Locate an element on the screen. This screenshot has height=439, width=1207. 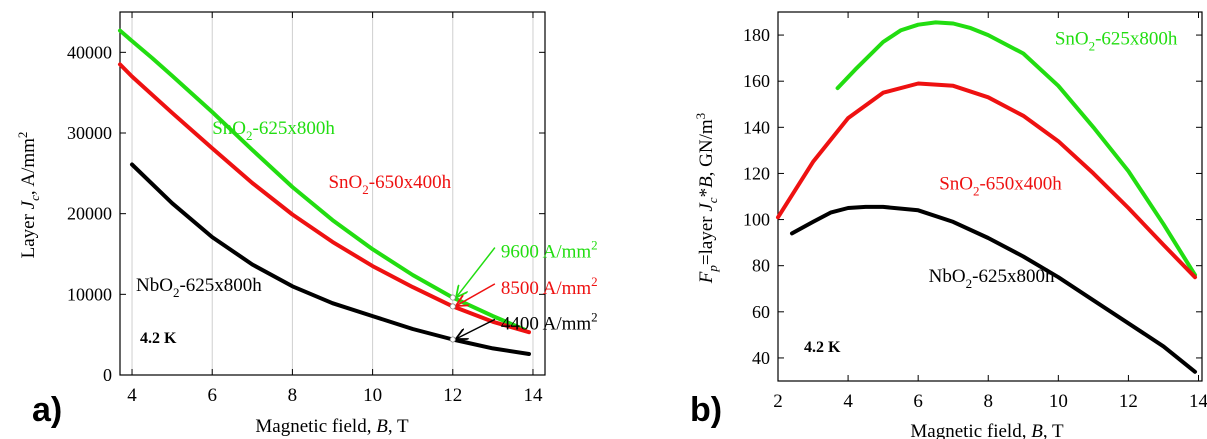
y-tick-label: 180 is located at coordinates (756, 35).